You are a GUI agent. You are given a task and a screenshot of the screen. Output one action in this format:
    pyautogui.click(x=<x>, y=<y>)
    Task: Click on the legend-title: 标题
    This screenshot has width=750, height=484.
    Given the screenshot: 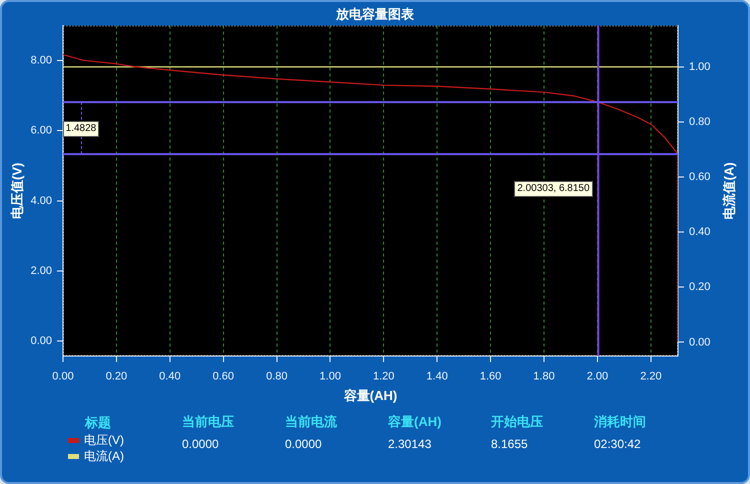 What is the action you would take?
    pyautogui.click(x=98, y=423)
    